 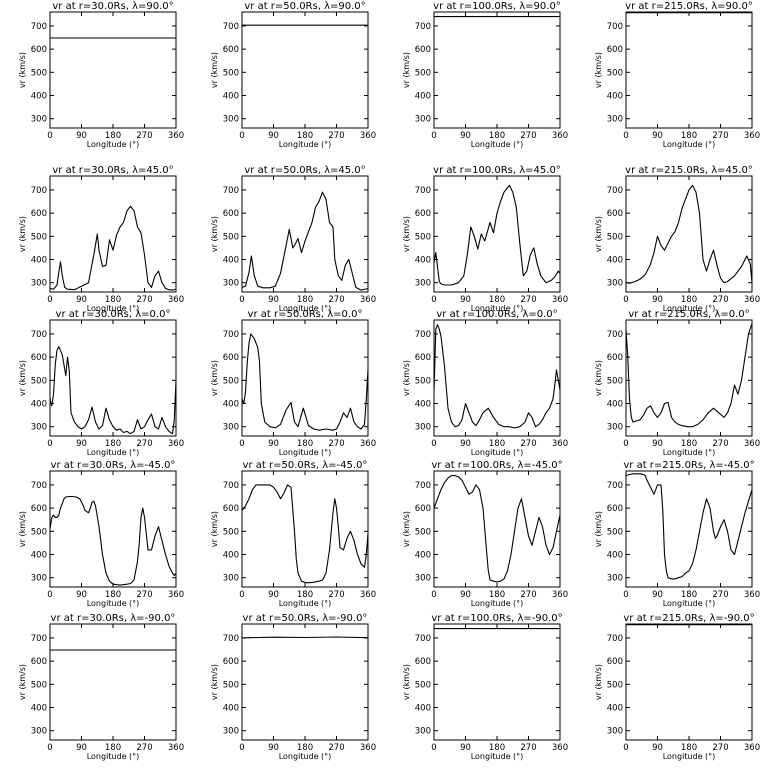 I want to click on chart-title: vr at r=215.0Rs, λ=90.0°, so click(x=689, y=6).